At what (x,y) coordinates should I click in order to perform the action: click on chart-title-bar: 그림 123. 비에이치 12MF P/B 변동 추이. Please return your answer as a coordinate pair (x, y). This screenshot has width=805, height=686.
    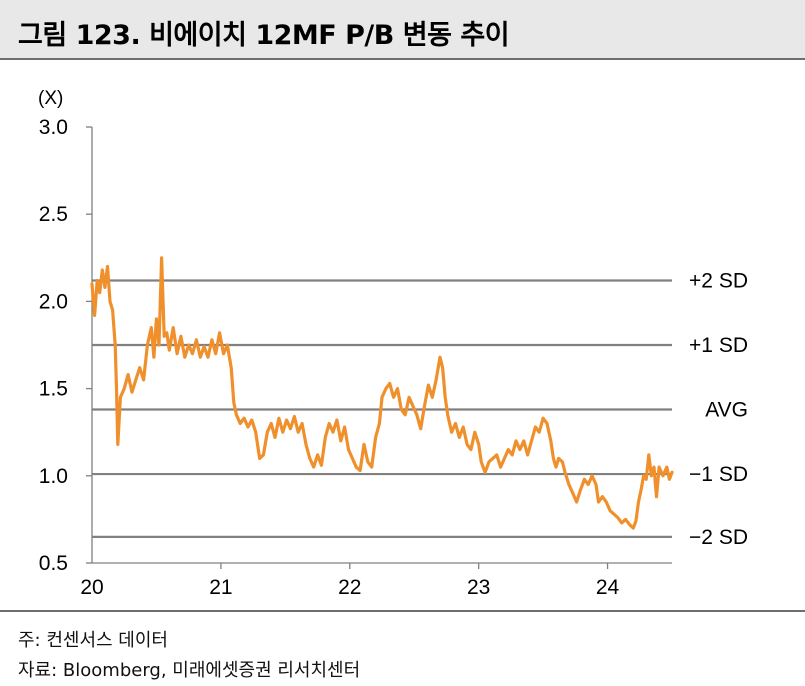
    Looking at the image, I should click on (402, 30).